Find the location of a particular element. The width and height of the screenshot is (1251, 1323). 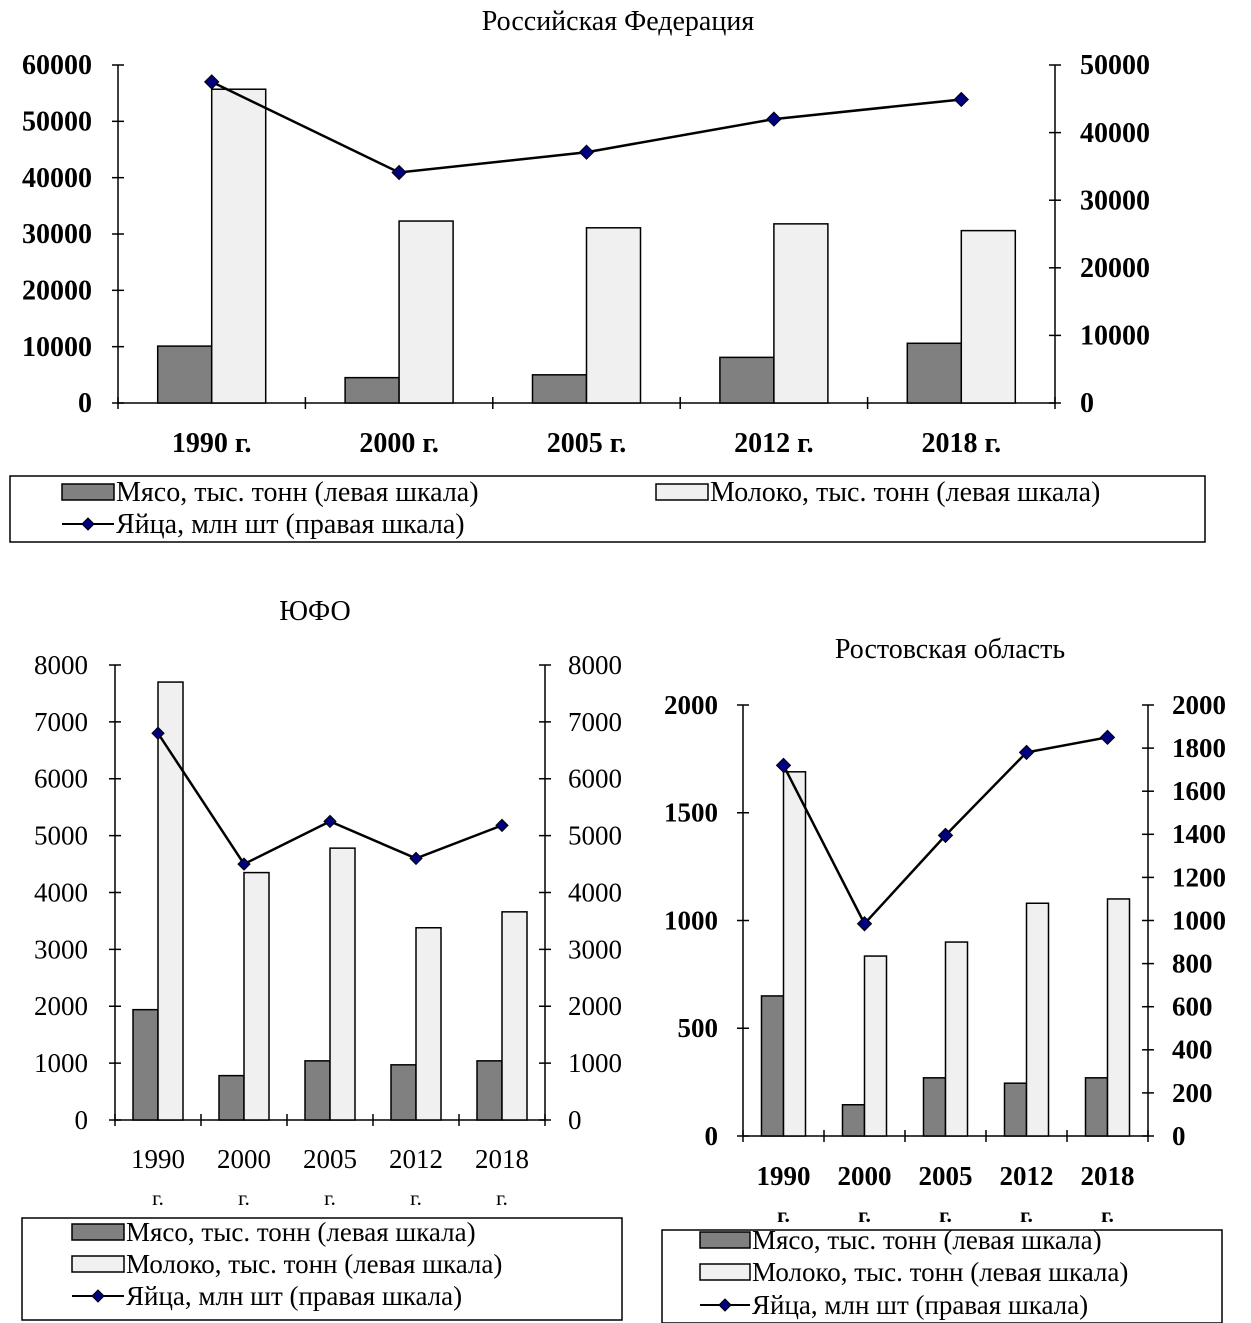

right-tick-label: 1200 is located at coordinates (1199, 877).